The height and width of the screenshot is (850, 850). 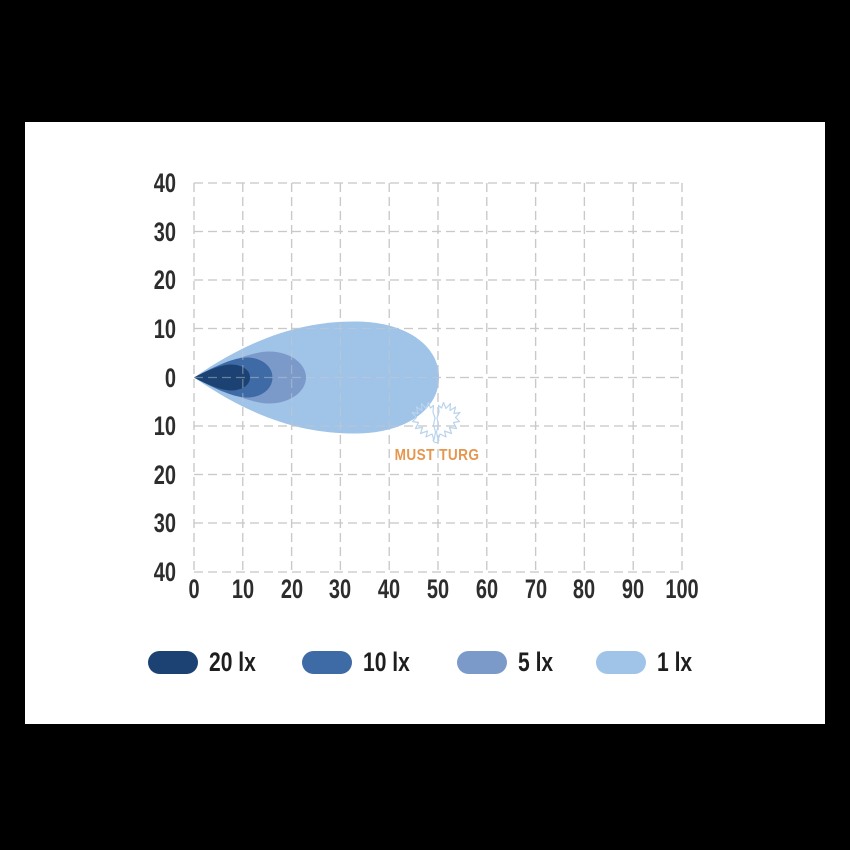 What do you see at coordinates (438, 589) in the screenshot?
I see `x-tick-label: 50` at bounding box center [438, 589].